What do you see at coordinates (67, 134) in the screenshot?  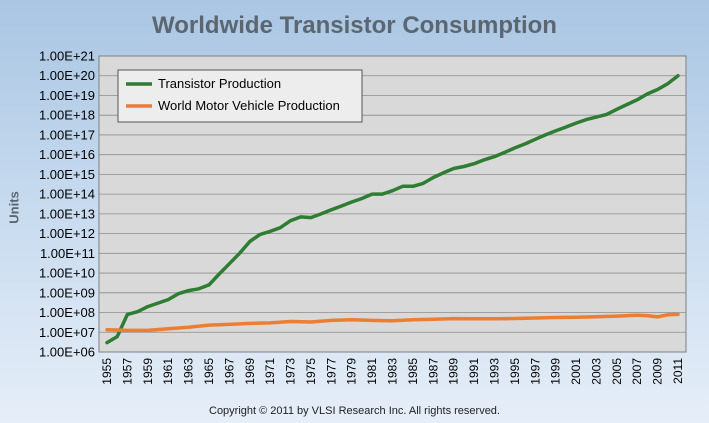 I see `y-tick-label: 1.00E+17` at bounding box center [67, 134].